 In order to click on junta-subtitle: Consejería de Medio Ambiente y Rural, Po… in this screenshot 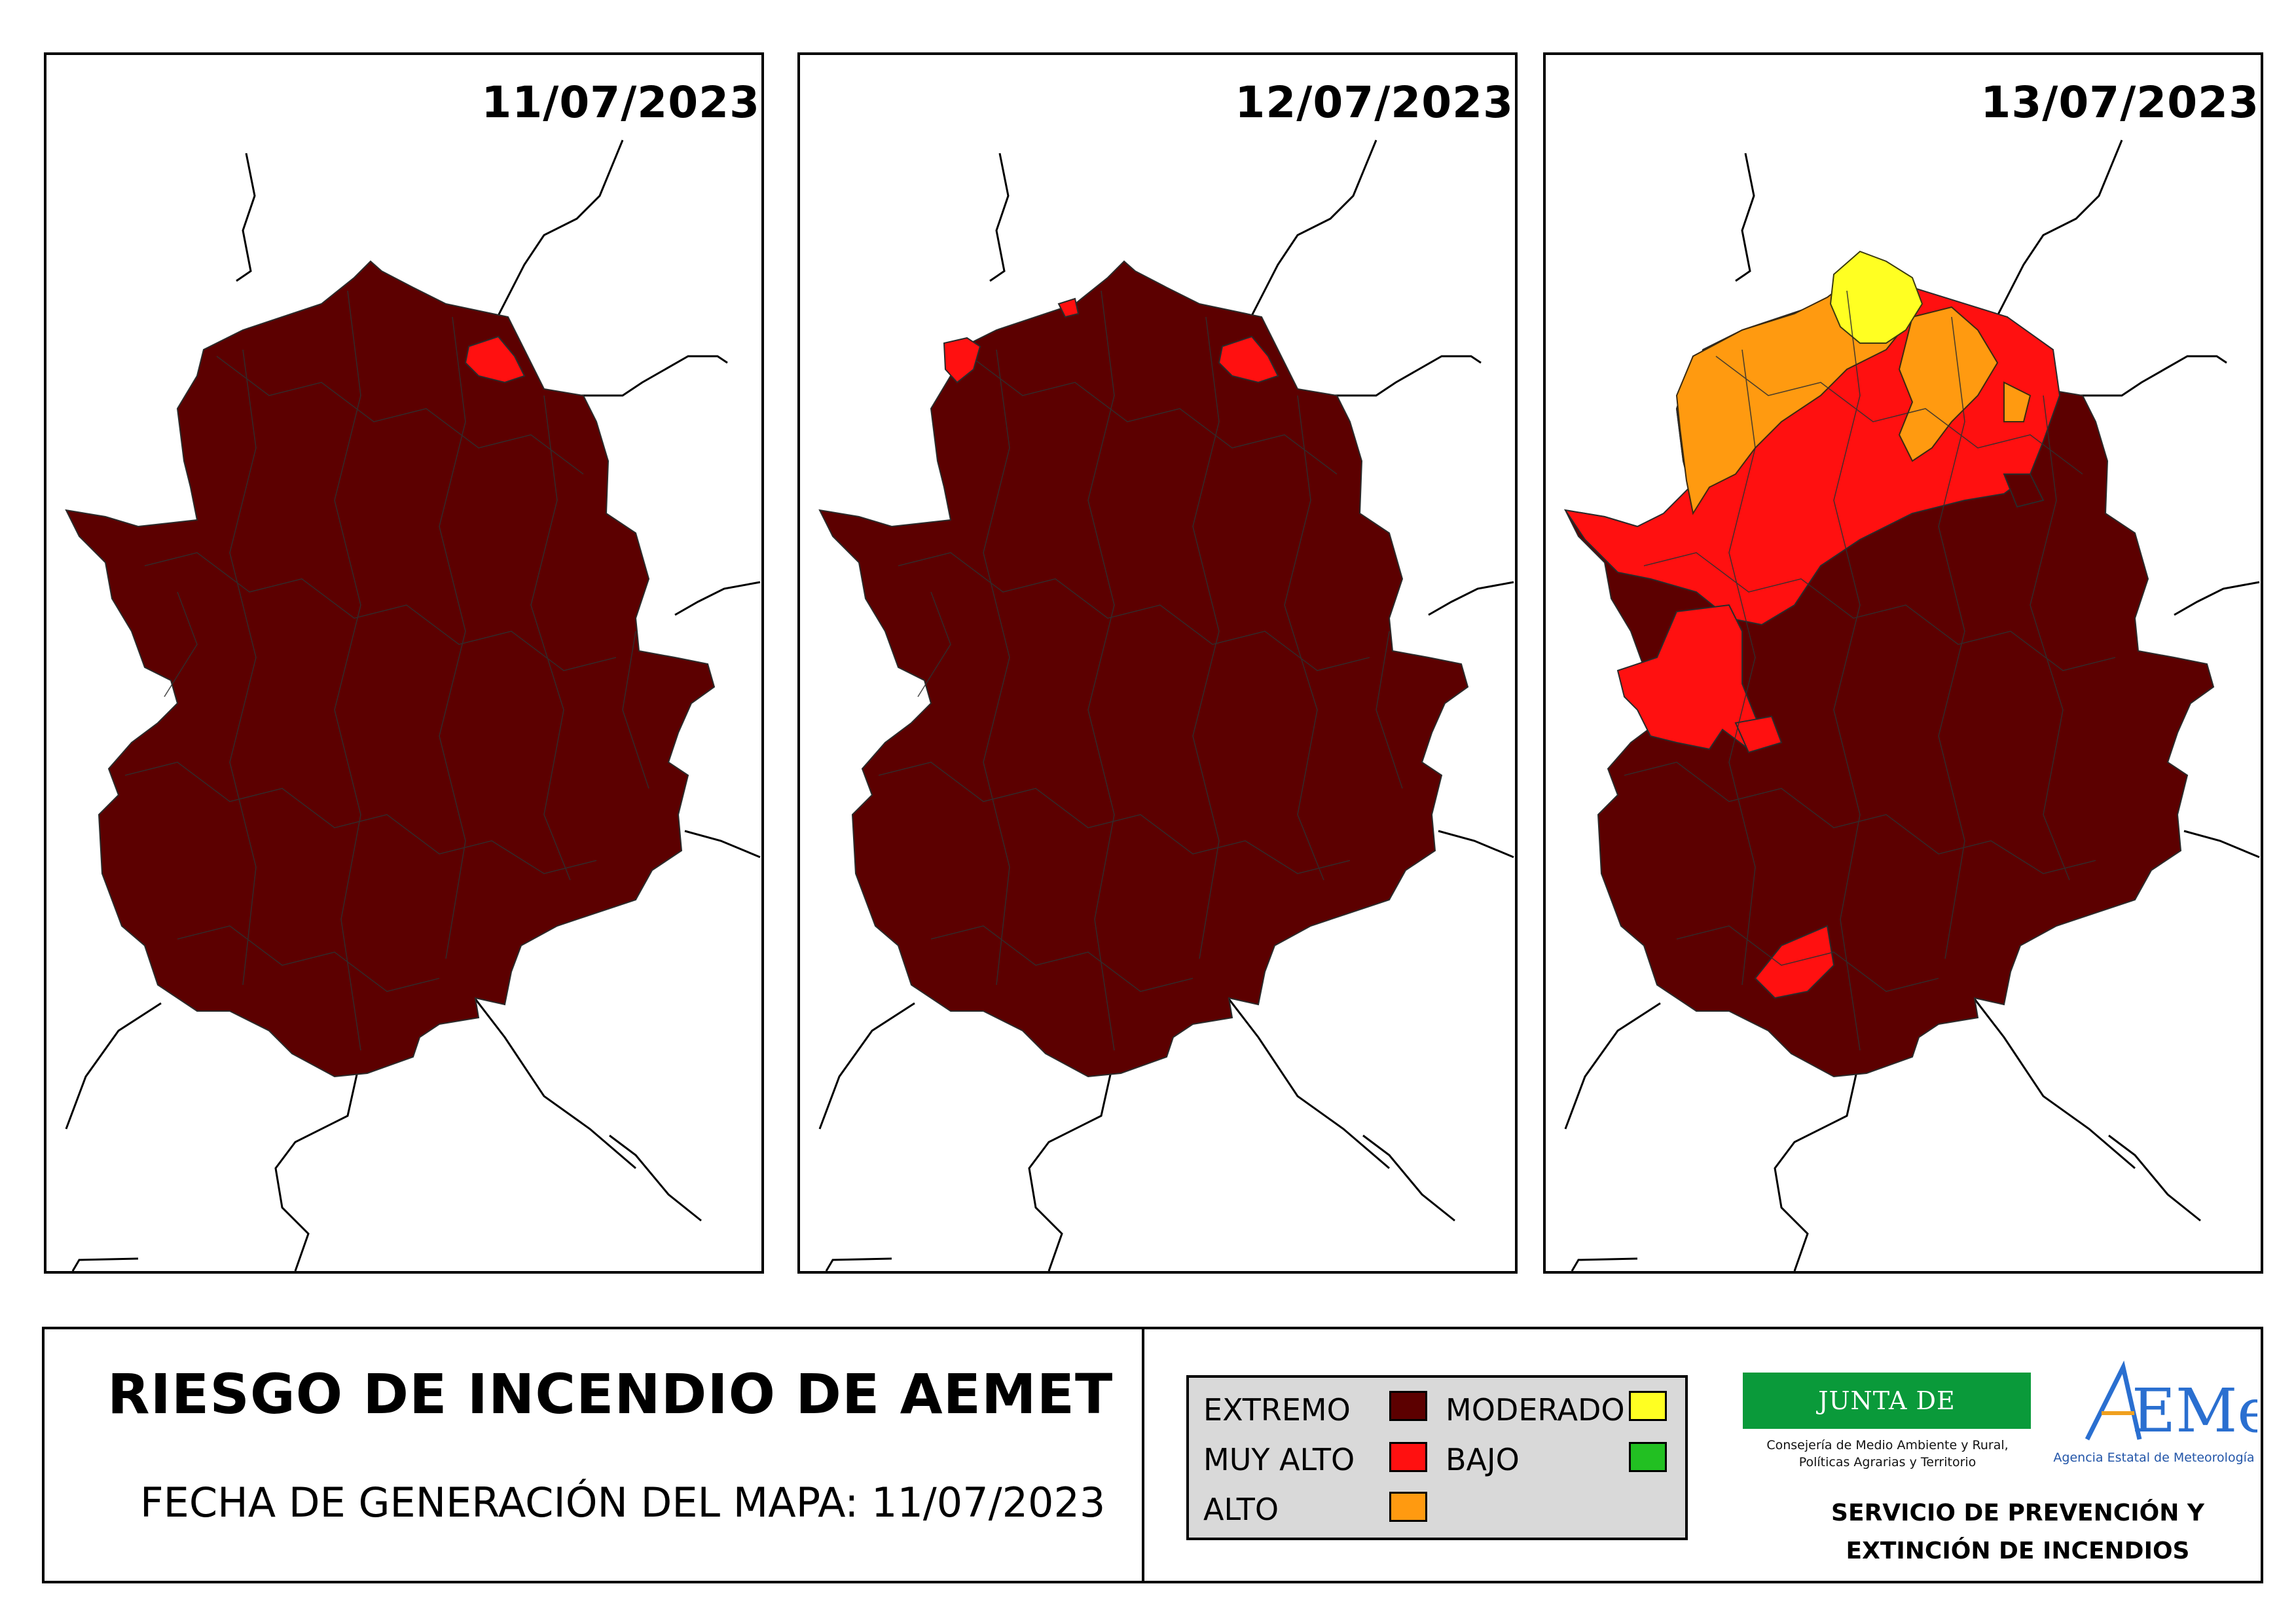, I will do `click(1887, 1454)`.